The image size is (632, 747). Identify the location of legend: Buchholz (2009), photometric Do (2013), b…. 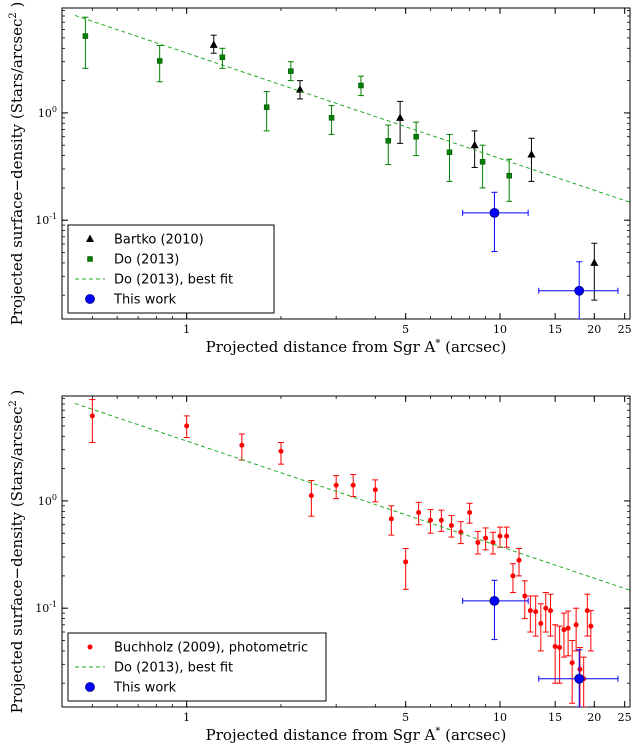
(197, 667).